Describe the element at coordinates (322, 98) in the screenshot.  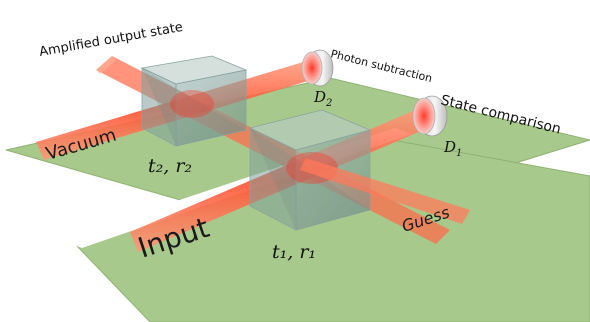
I see `detector-d2-label: D2` at that location.